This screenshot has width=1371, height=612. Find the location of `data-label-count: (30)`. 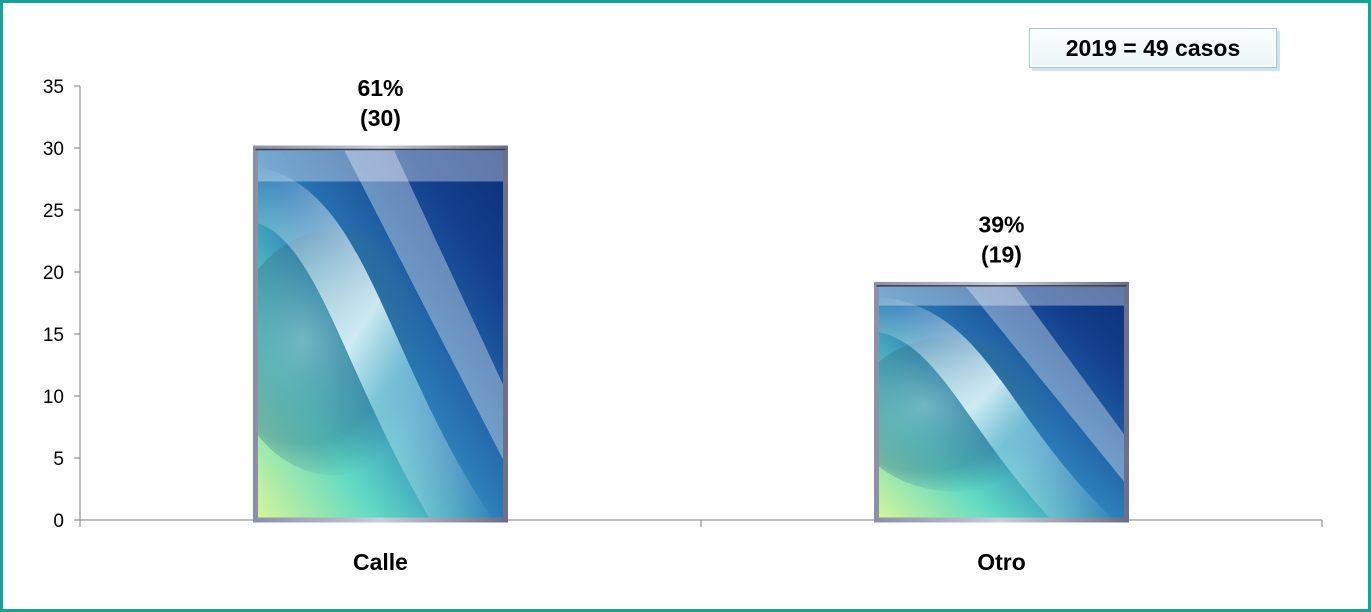

data-label-count: (30) is located at coordinates (380, 118).